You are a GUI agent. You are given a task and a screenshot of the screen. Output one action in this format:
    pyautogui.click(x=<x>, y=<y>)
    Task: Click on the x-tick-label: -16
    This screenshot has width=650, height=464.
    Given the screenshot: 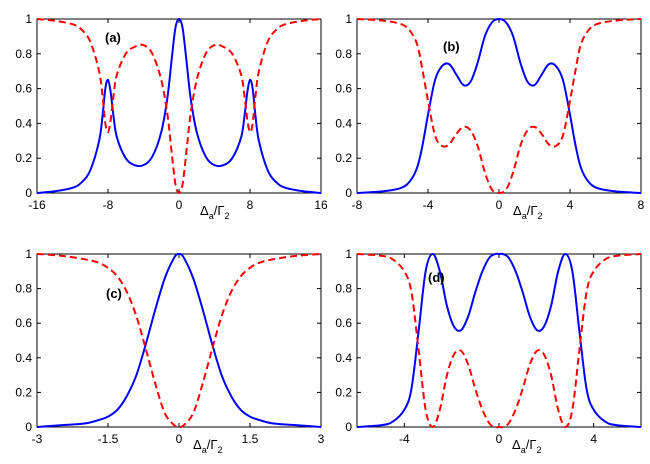 What is the action you would take?
    pyautogui.click(x=37, y=205)
    